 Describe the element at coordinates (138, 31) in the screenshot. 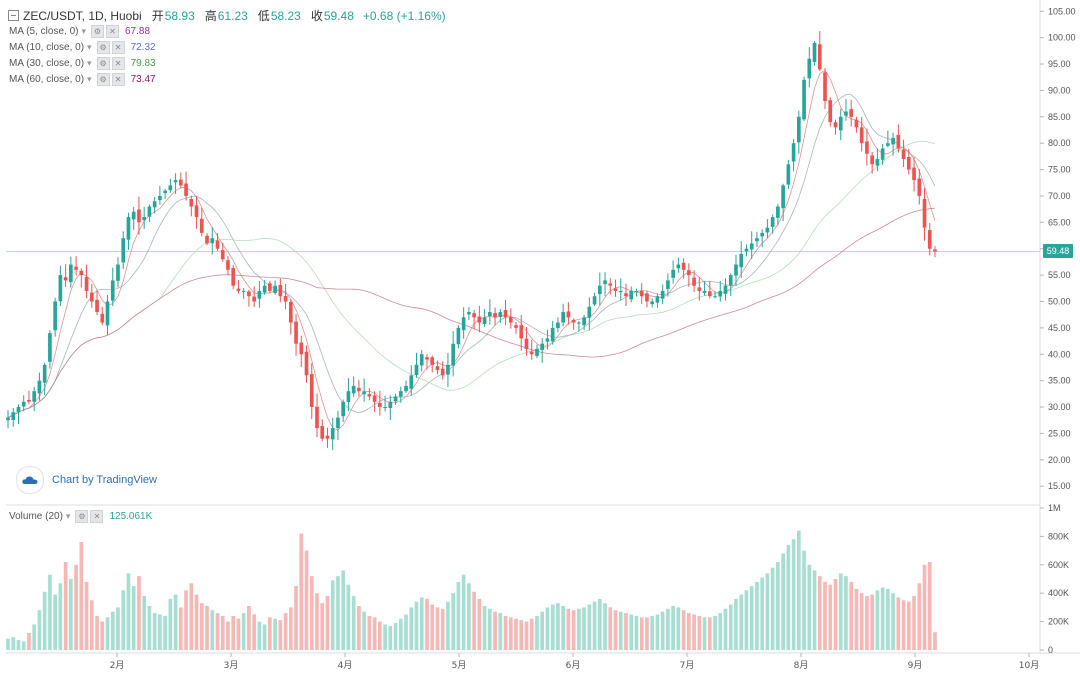

I see `indicator-value: 67.88` at that location.